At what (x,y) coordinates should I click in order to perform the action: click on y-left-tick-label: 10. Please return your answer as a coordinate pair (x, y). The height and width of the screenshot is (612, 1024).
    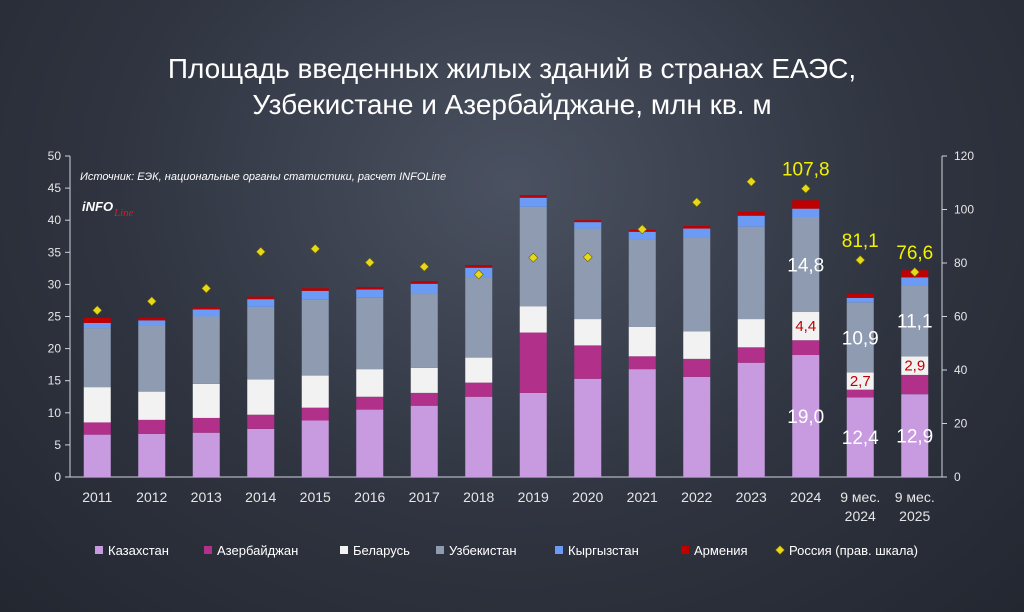
    Looking at the image, I should click on (55, 413).